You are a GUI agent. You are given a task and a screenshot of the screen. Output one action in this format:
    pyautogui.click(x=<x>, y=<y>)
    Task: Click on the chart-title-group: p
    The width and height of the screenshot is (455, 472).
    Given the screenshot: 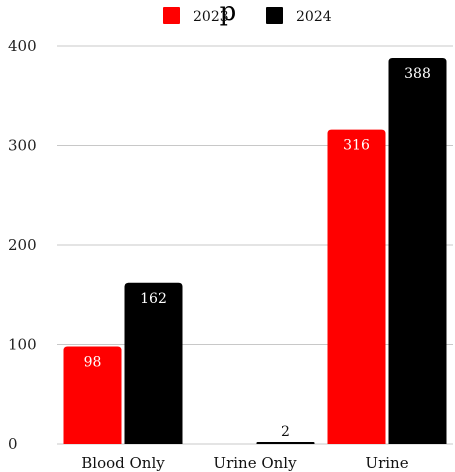 What is the action you would take?
    pyautogui.click(x=228, y=13)
    